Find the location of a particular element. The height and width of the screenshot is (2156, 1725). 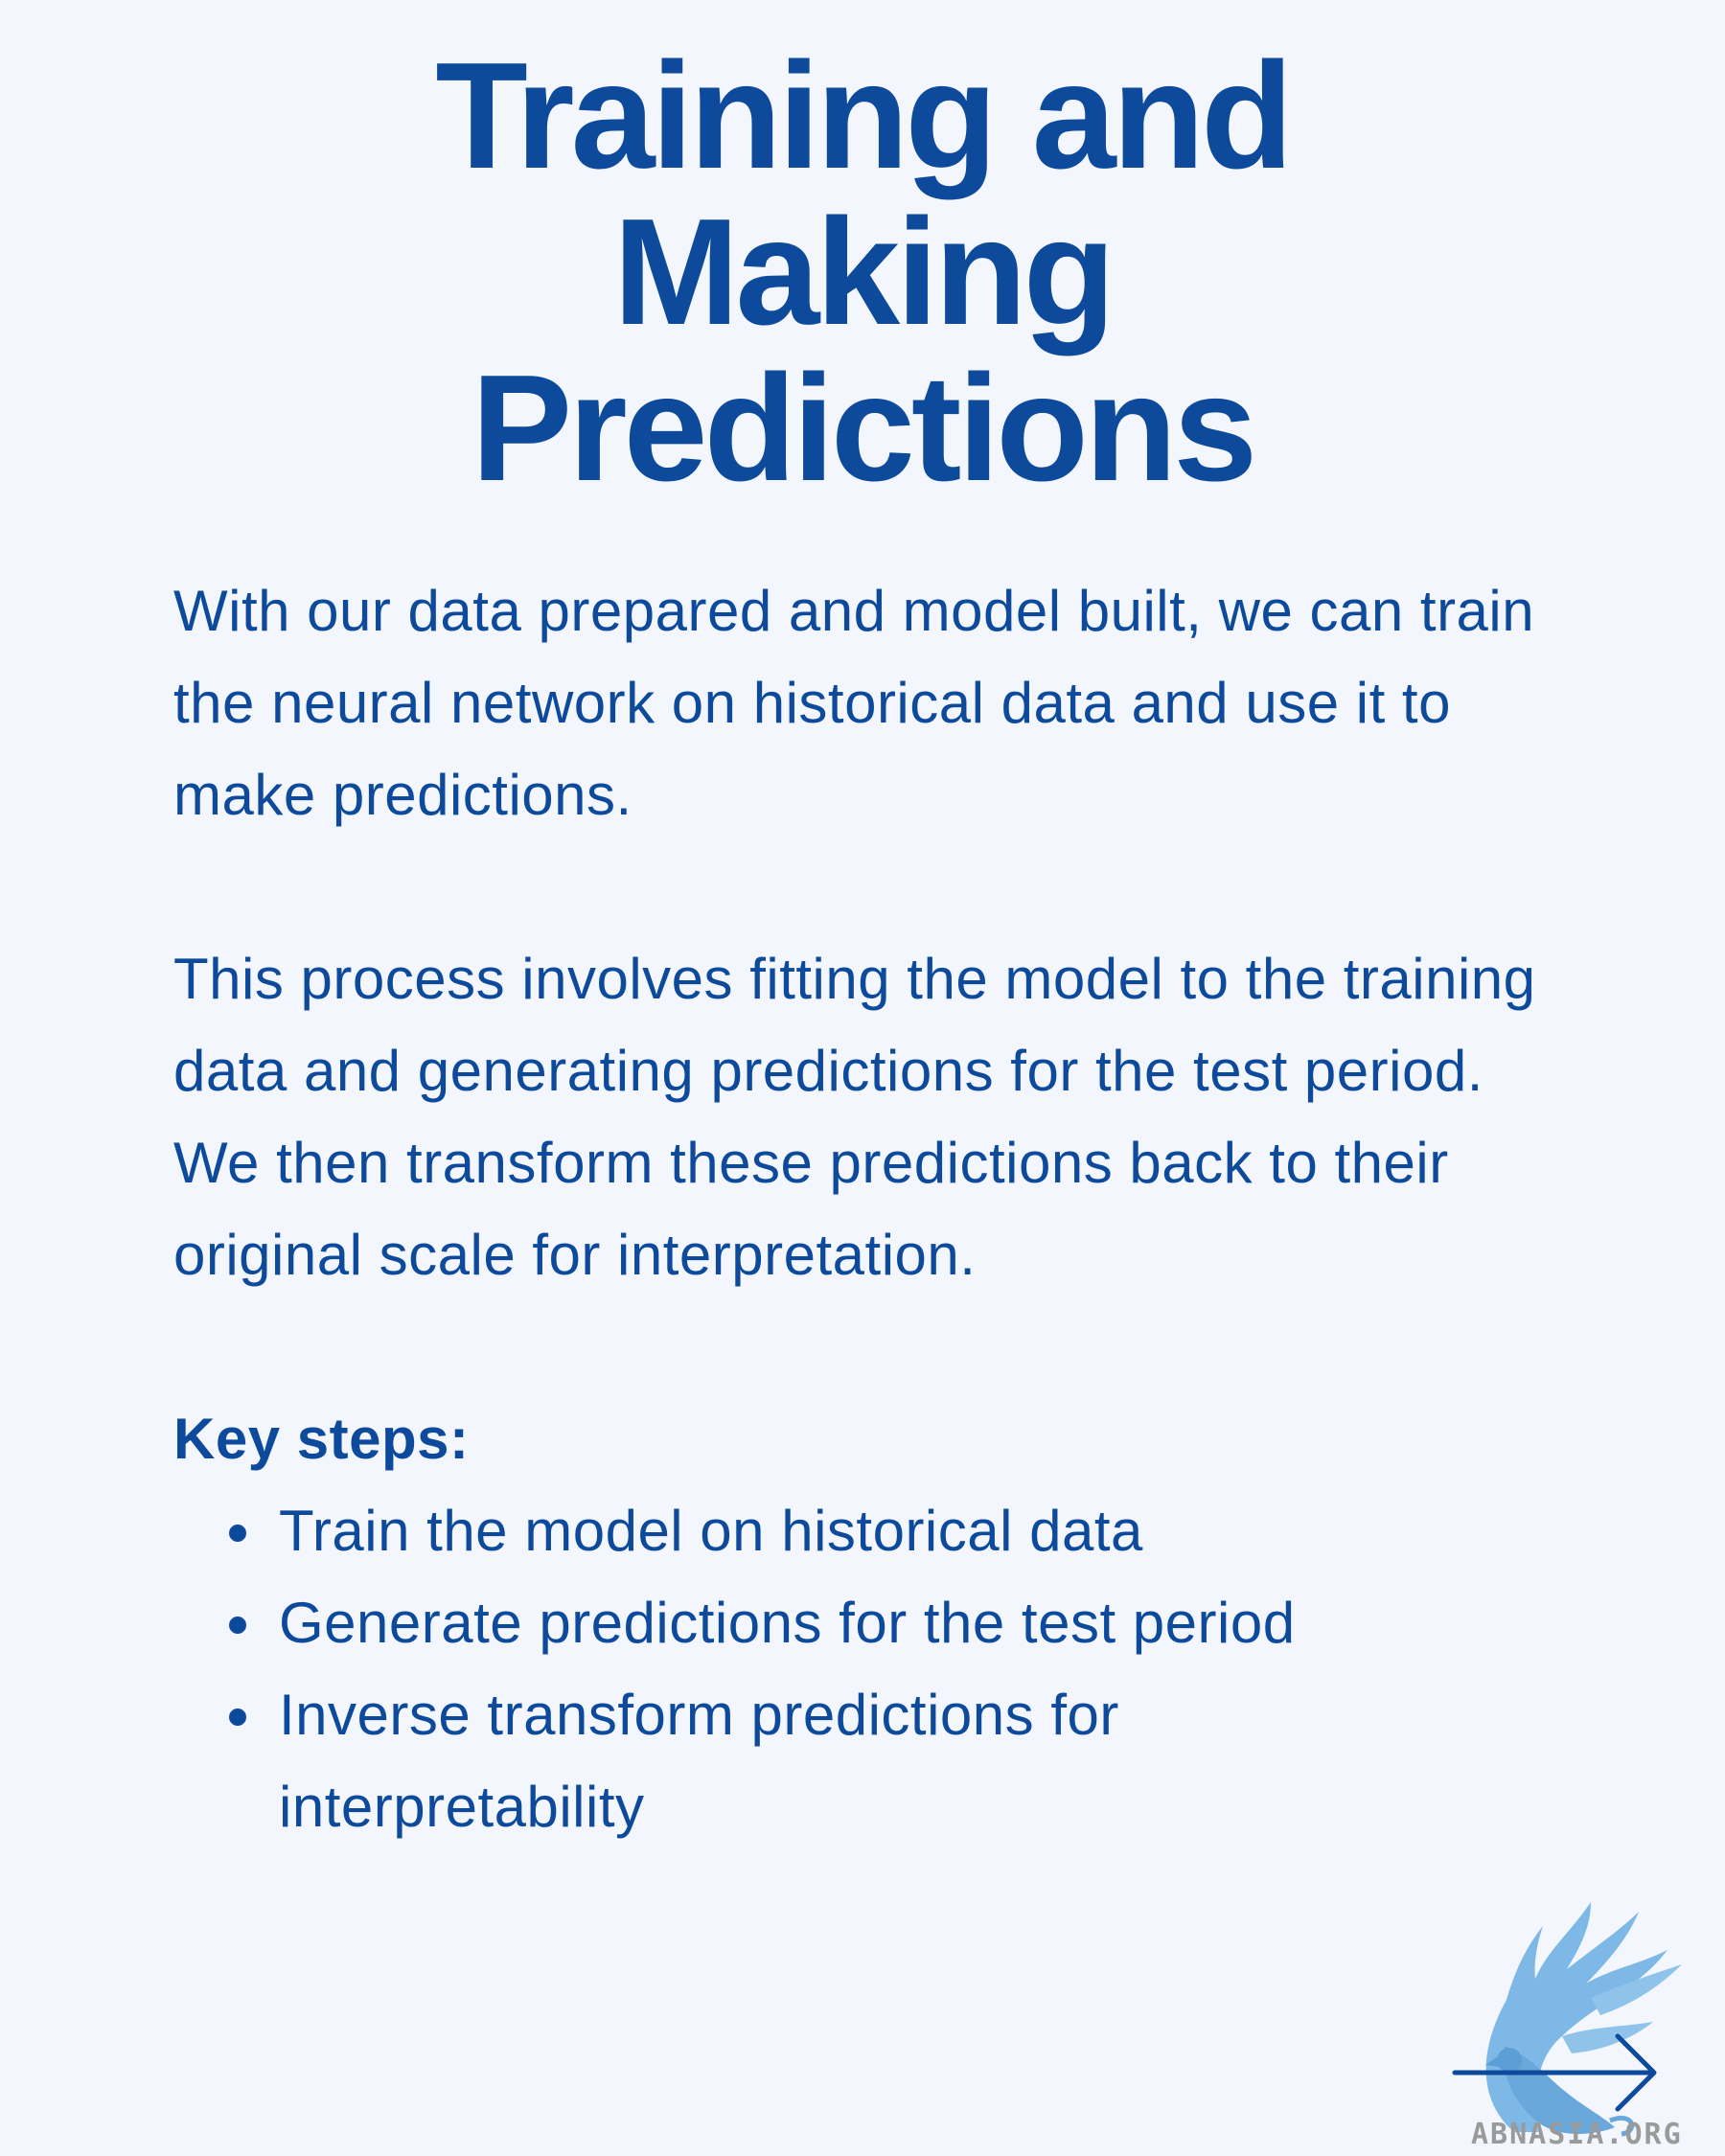

key-step-item: Train the model on historical data is located at coordinates (767, 1531).